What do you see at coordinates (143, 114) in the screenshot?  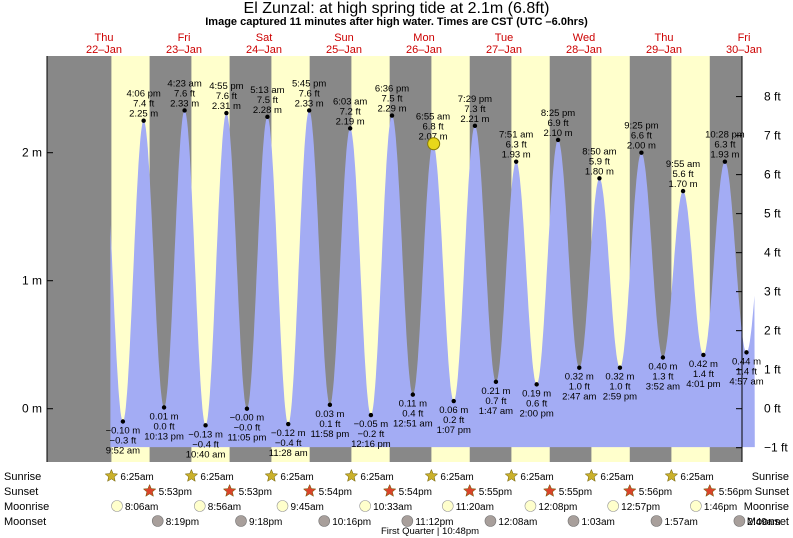 I see `tide-label: 2.25 m` at bounding box center [143, 114].